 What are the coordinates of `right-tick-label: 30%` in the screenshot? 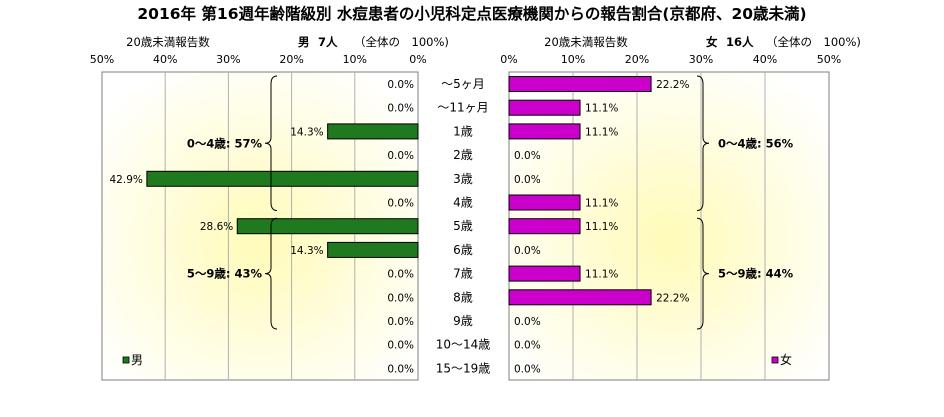 It's located at (701, 59).